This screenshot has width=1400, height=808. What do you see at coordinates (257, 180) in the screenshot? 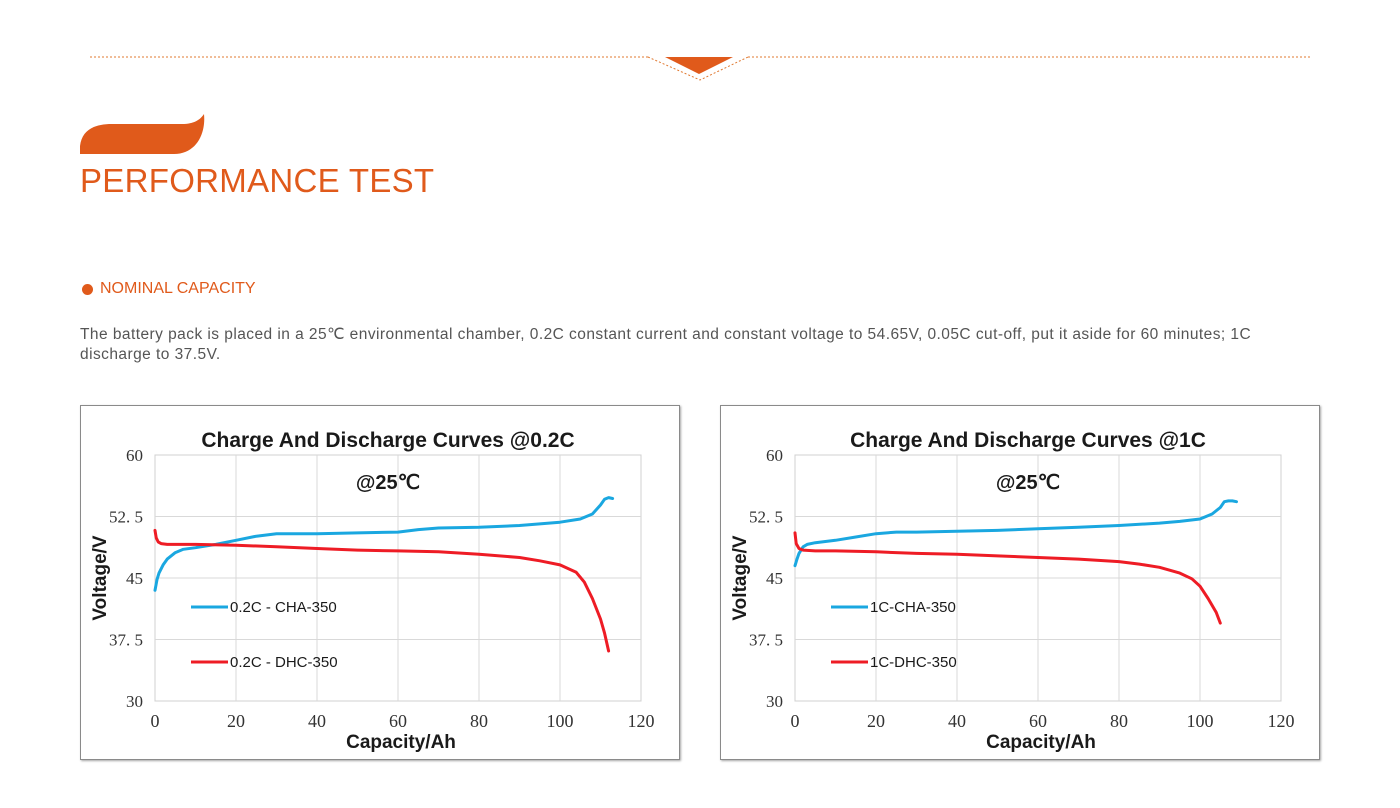
I see `page-title: PERFORMANCE TEST` at bounding box center [257, 180].